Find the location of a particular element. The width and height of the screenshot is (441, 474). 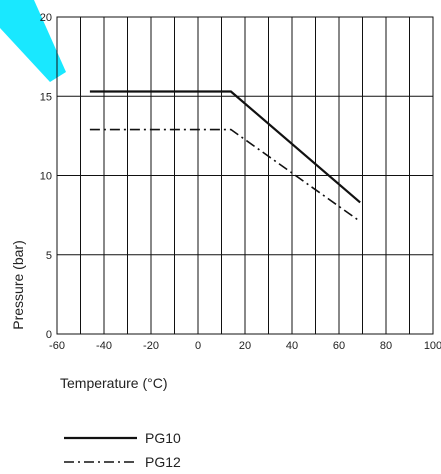

series-line-pg10 is located at coordinates (225, 147).